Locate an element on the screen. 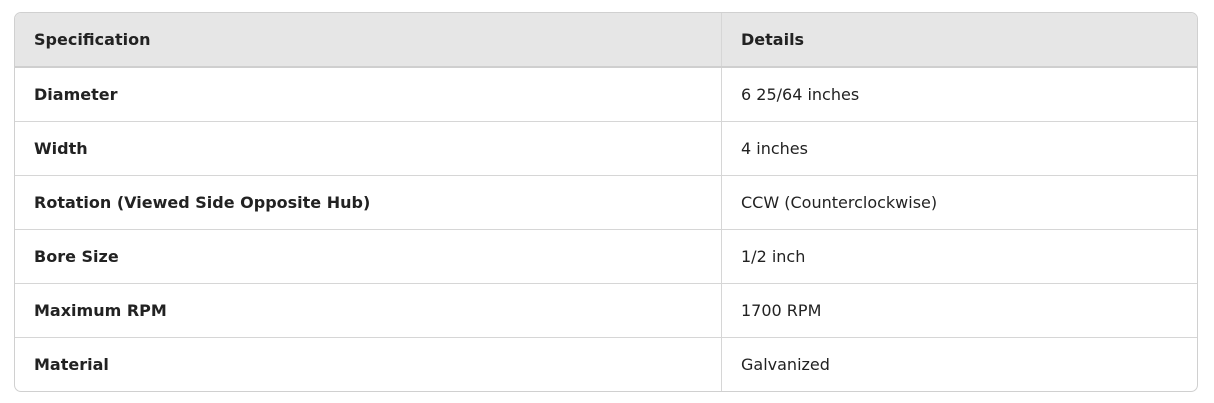  spec-name-cell: Bore Size is located at coordinates (368, 256).